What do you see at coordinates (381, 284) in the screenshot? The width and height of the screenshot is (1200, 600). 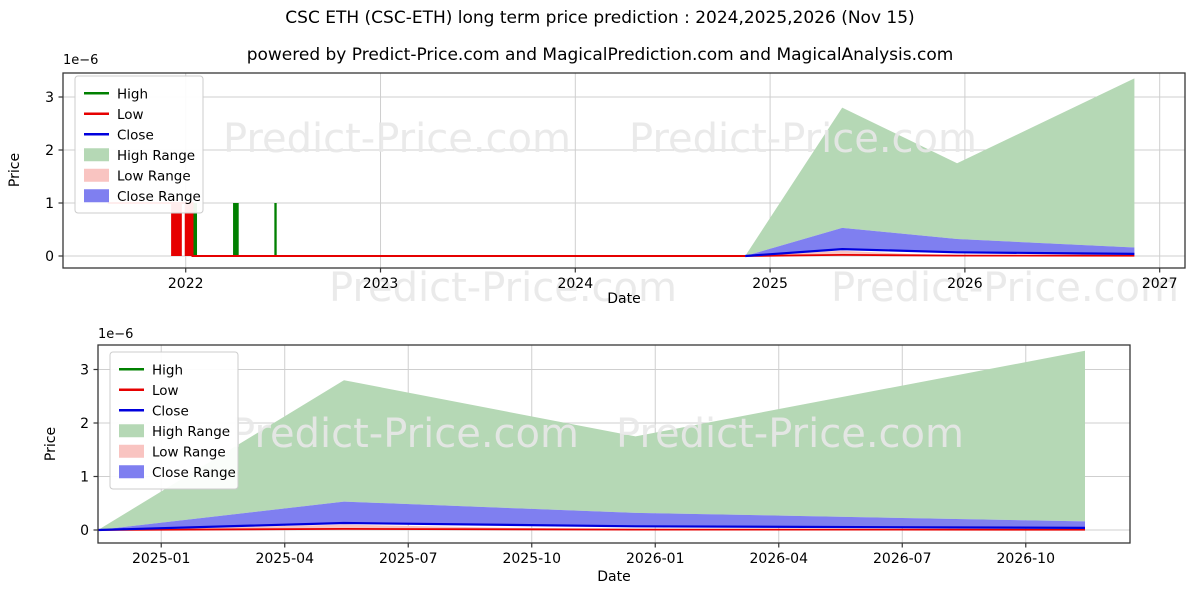 I see `x-tick-label: 2023` at bounding box center [381, 284].